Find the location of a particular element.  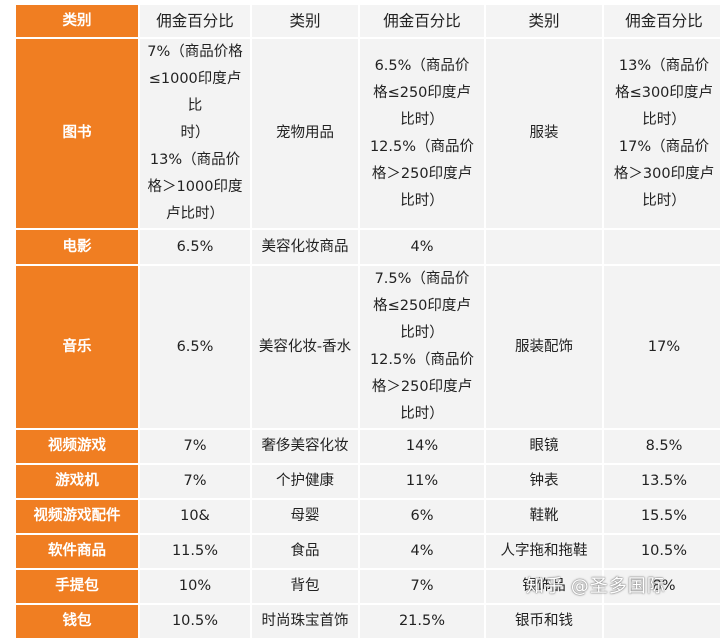

header-row: 类别 佣金百分比 类别 佣金百分比 类别 佣金百分比 is located at coordinates (368, 21).